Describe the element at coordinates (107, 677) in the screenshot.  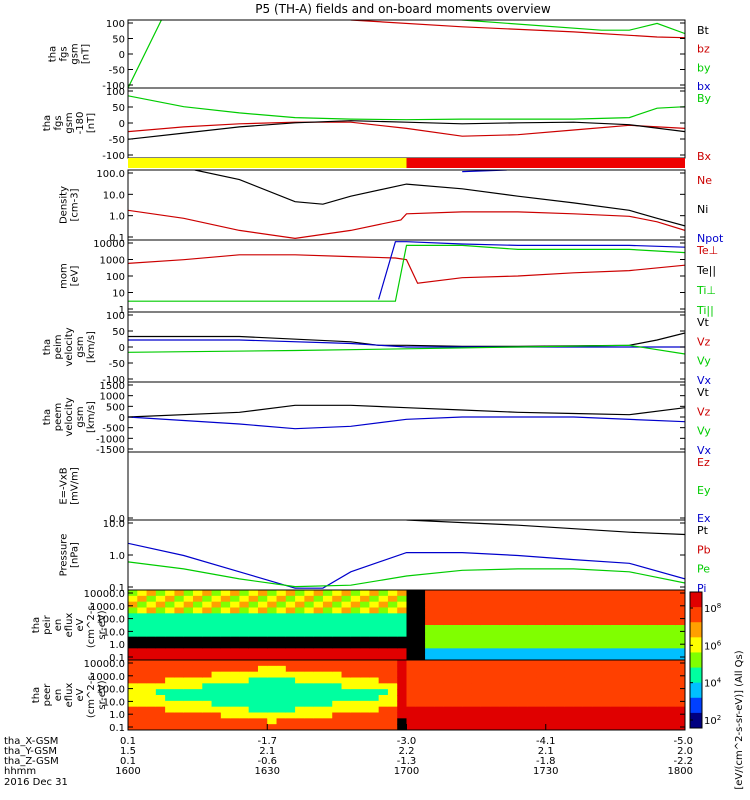
I see `y-tick-label: 1000.0` at that location.